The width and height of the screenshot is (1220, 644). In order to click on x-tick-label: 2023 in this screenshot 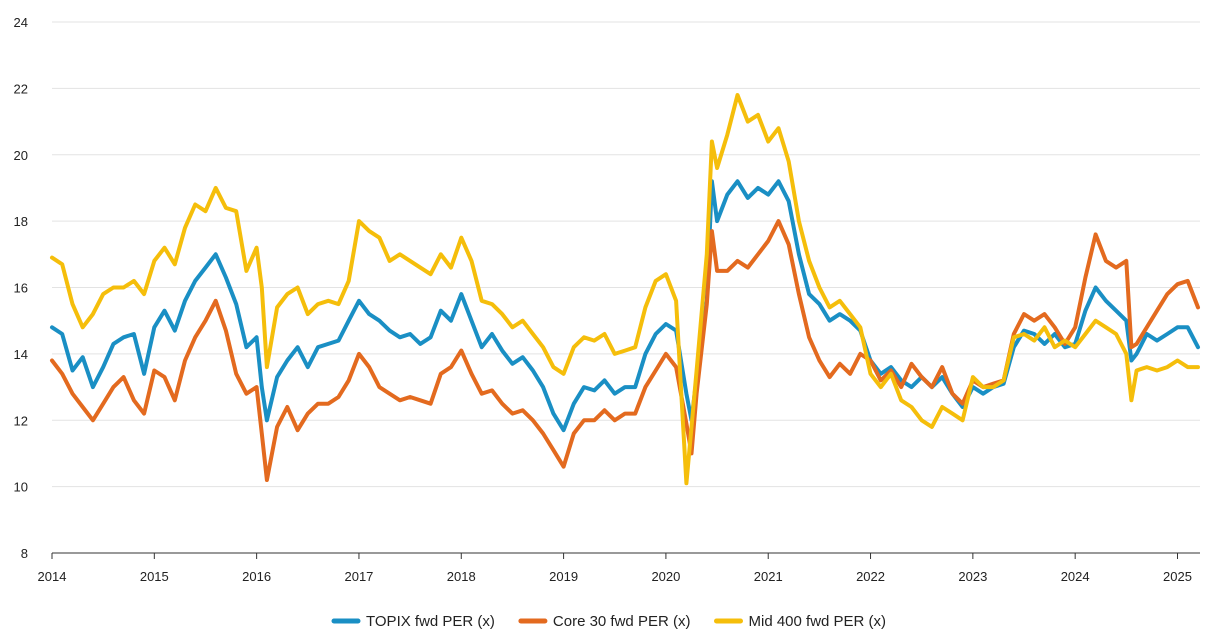, I will do `click(972, 576)`.